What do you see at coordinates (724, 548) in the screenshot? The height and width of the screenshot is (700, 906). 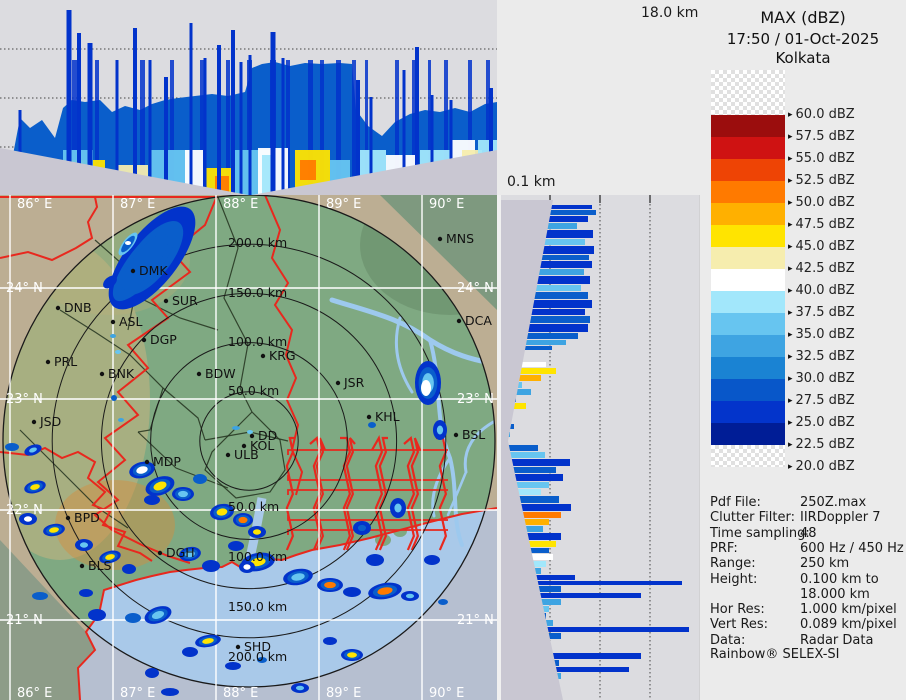 I see `metadata-label: PRF:` at bounding box center [724, 548].